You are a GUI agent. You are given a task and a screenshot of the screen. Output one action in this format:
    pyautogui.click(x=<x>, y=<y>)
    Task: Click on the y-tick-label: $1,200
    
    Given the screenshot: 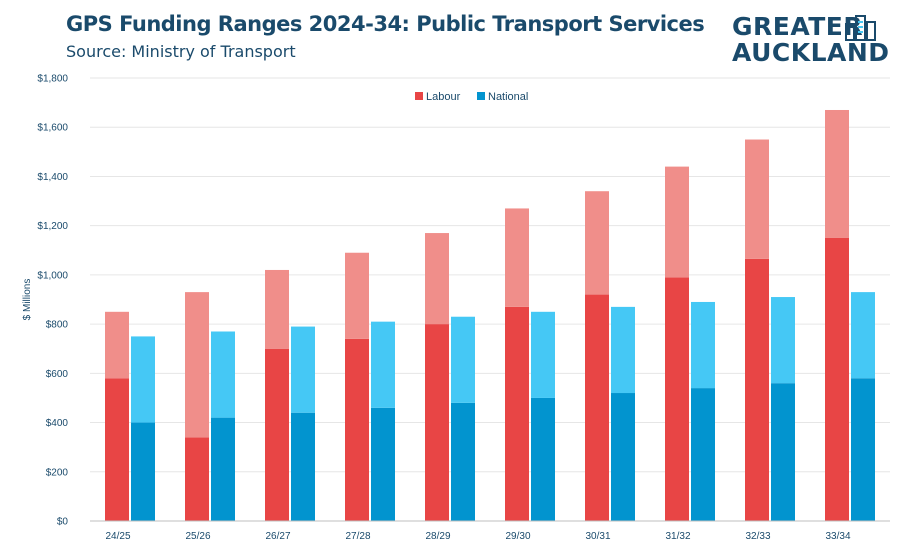 What is the action you would take?
    pyautogui.click(x=52, y=226)
    